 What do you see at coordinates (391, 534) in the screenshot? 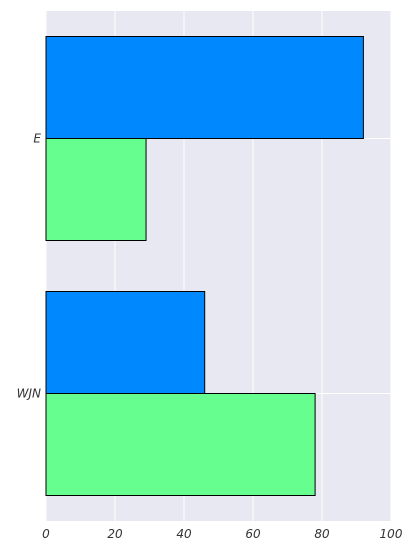
I see `x-tick-label: 100` at bounding box center [391, 534].